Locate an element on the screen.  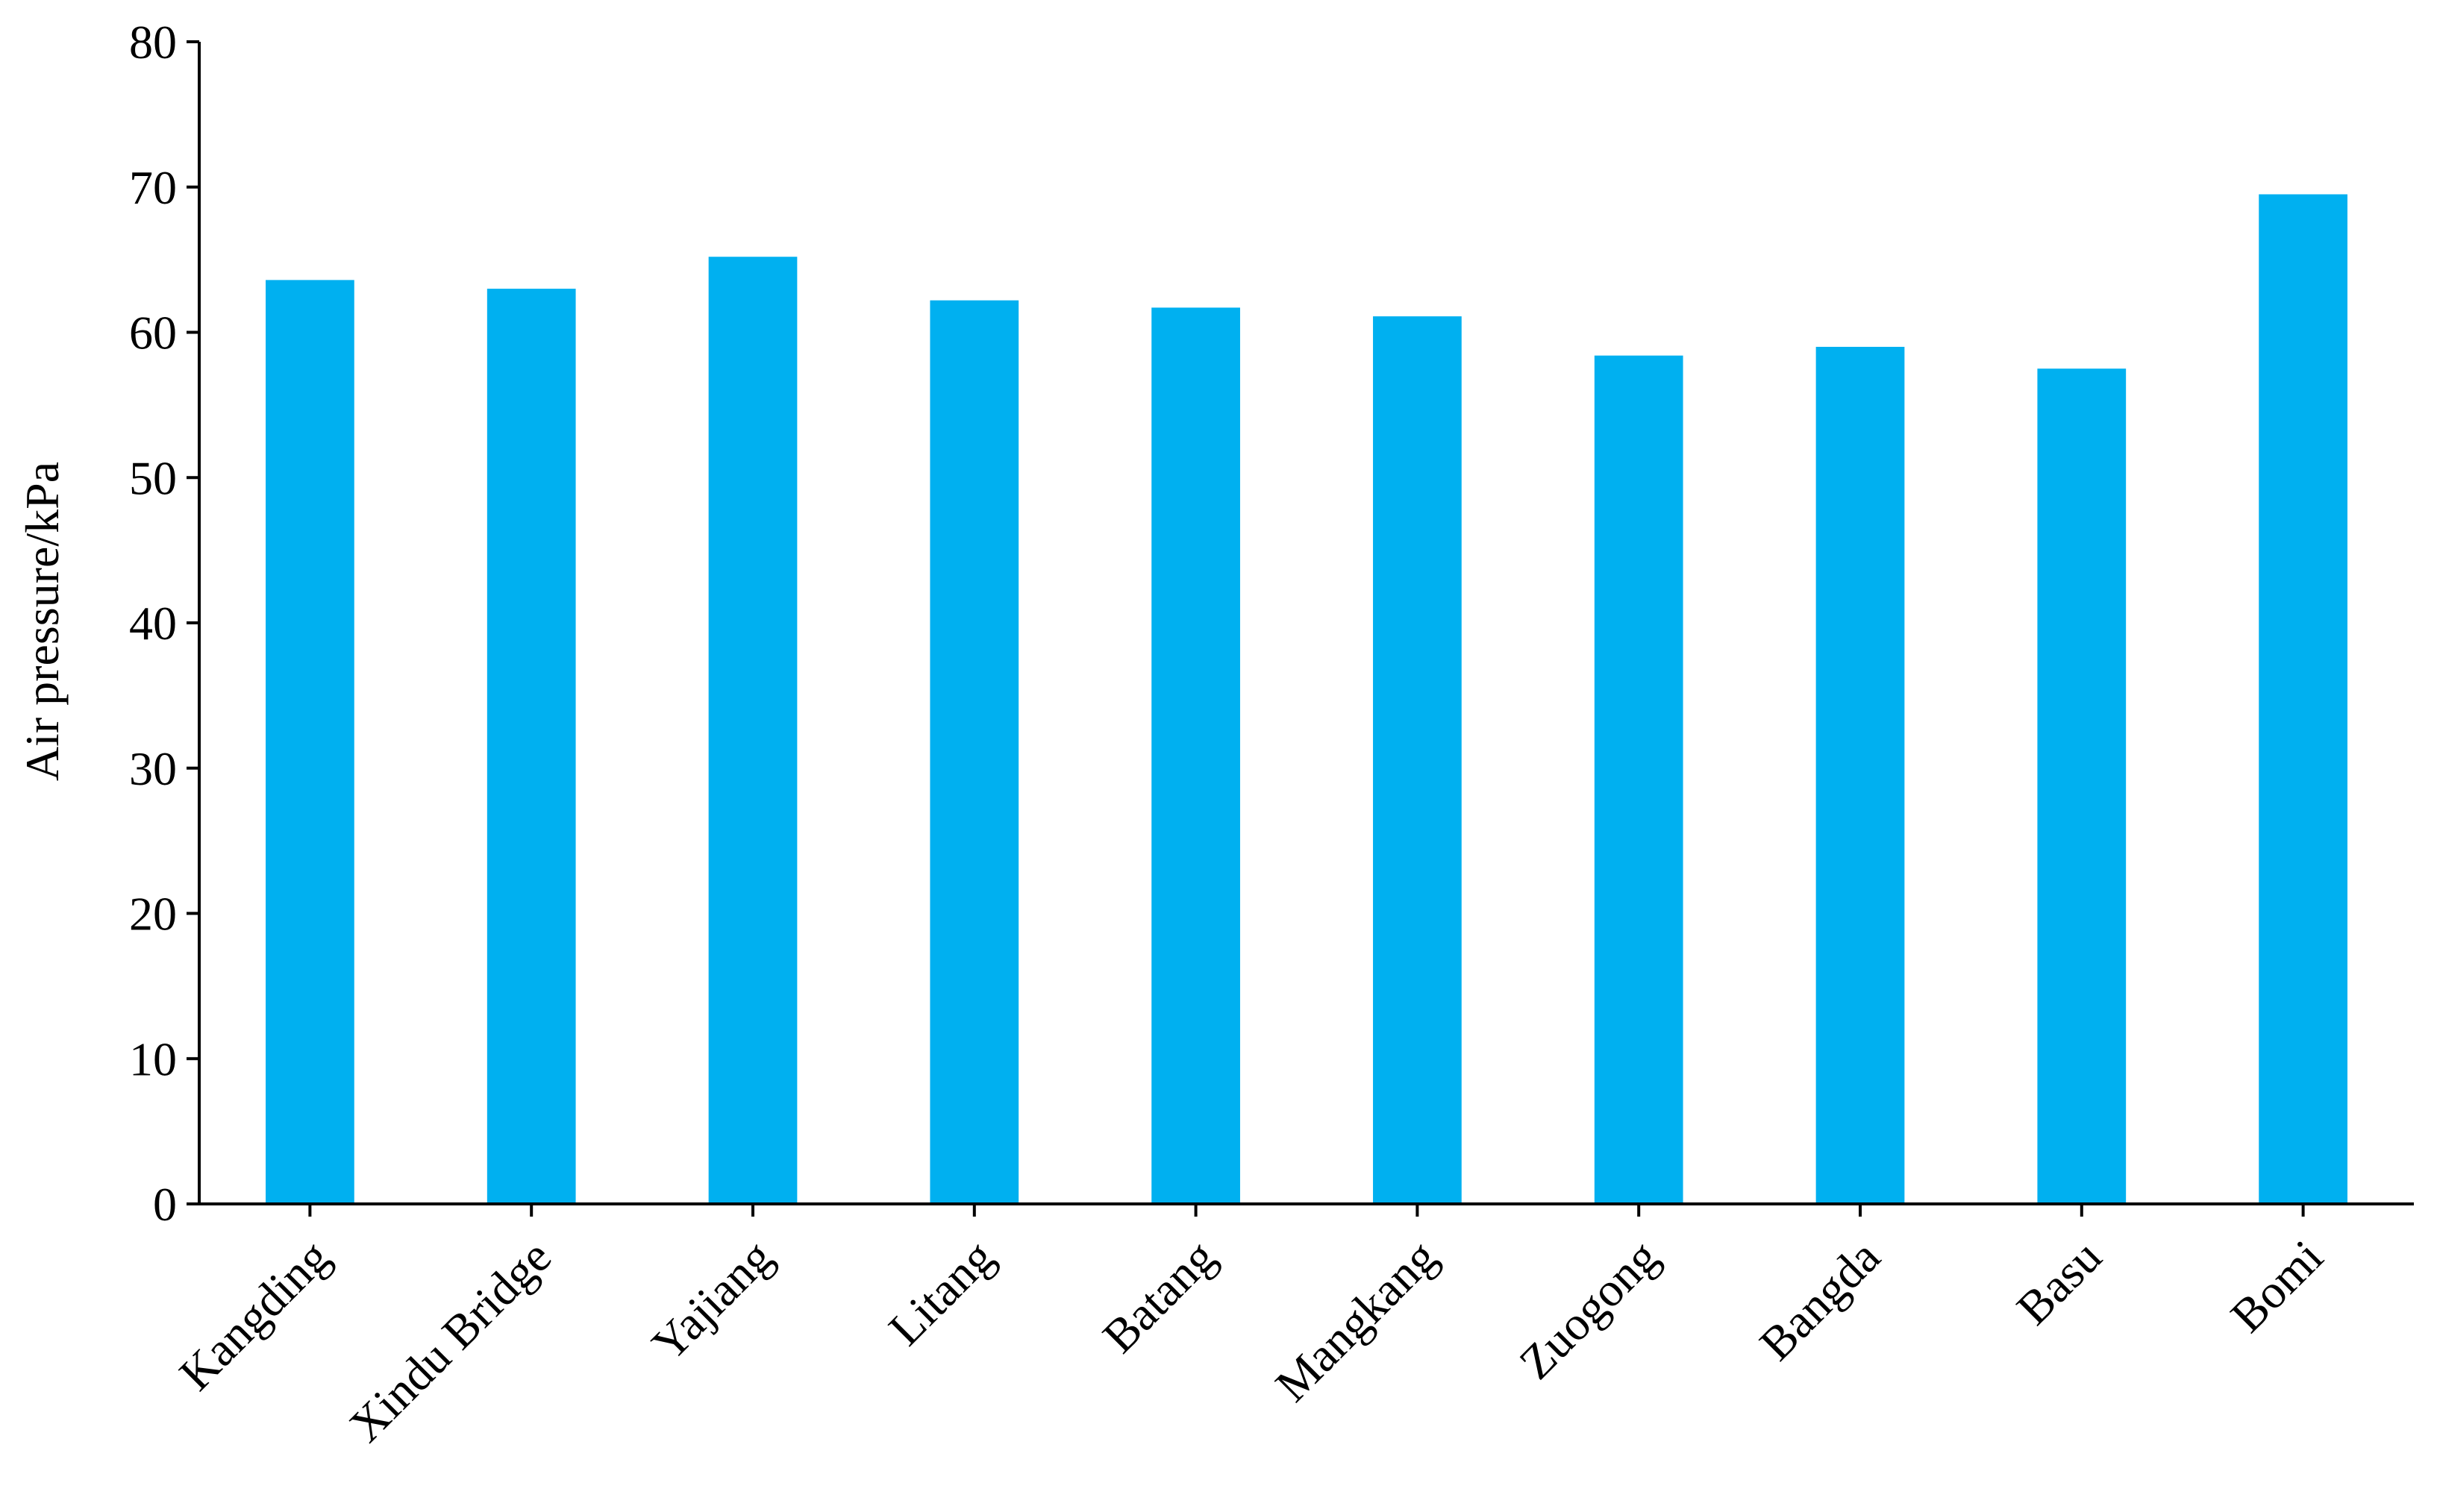
y-tick-label: 10 is located at coordinates (153, 1058).